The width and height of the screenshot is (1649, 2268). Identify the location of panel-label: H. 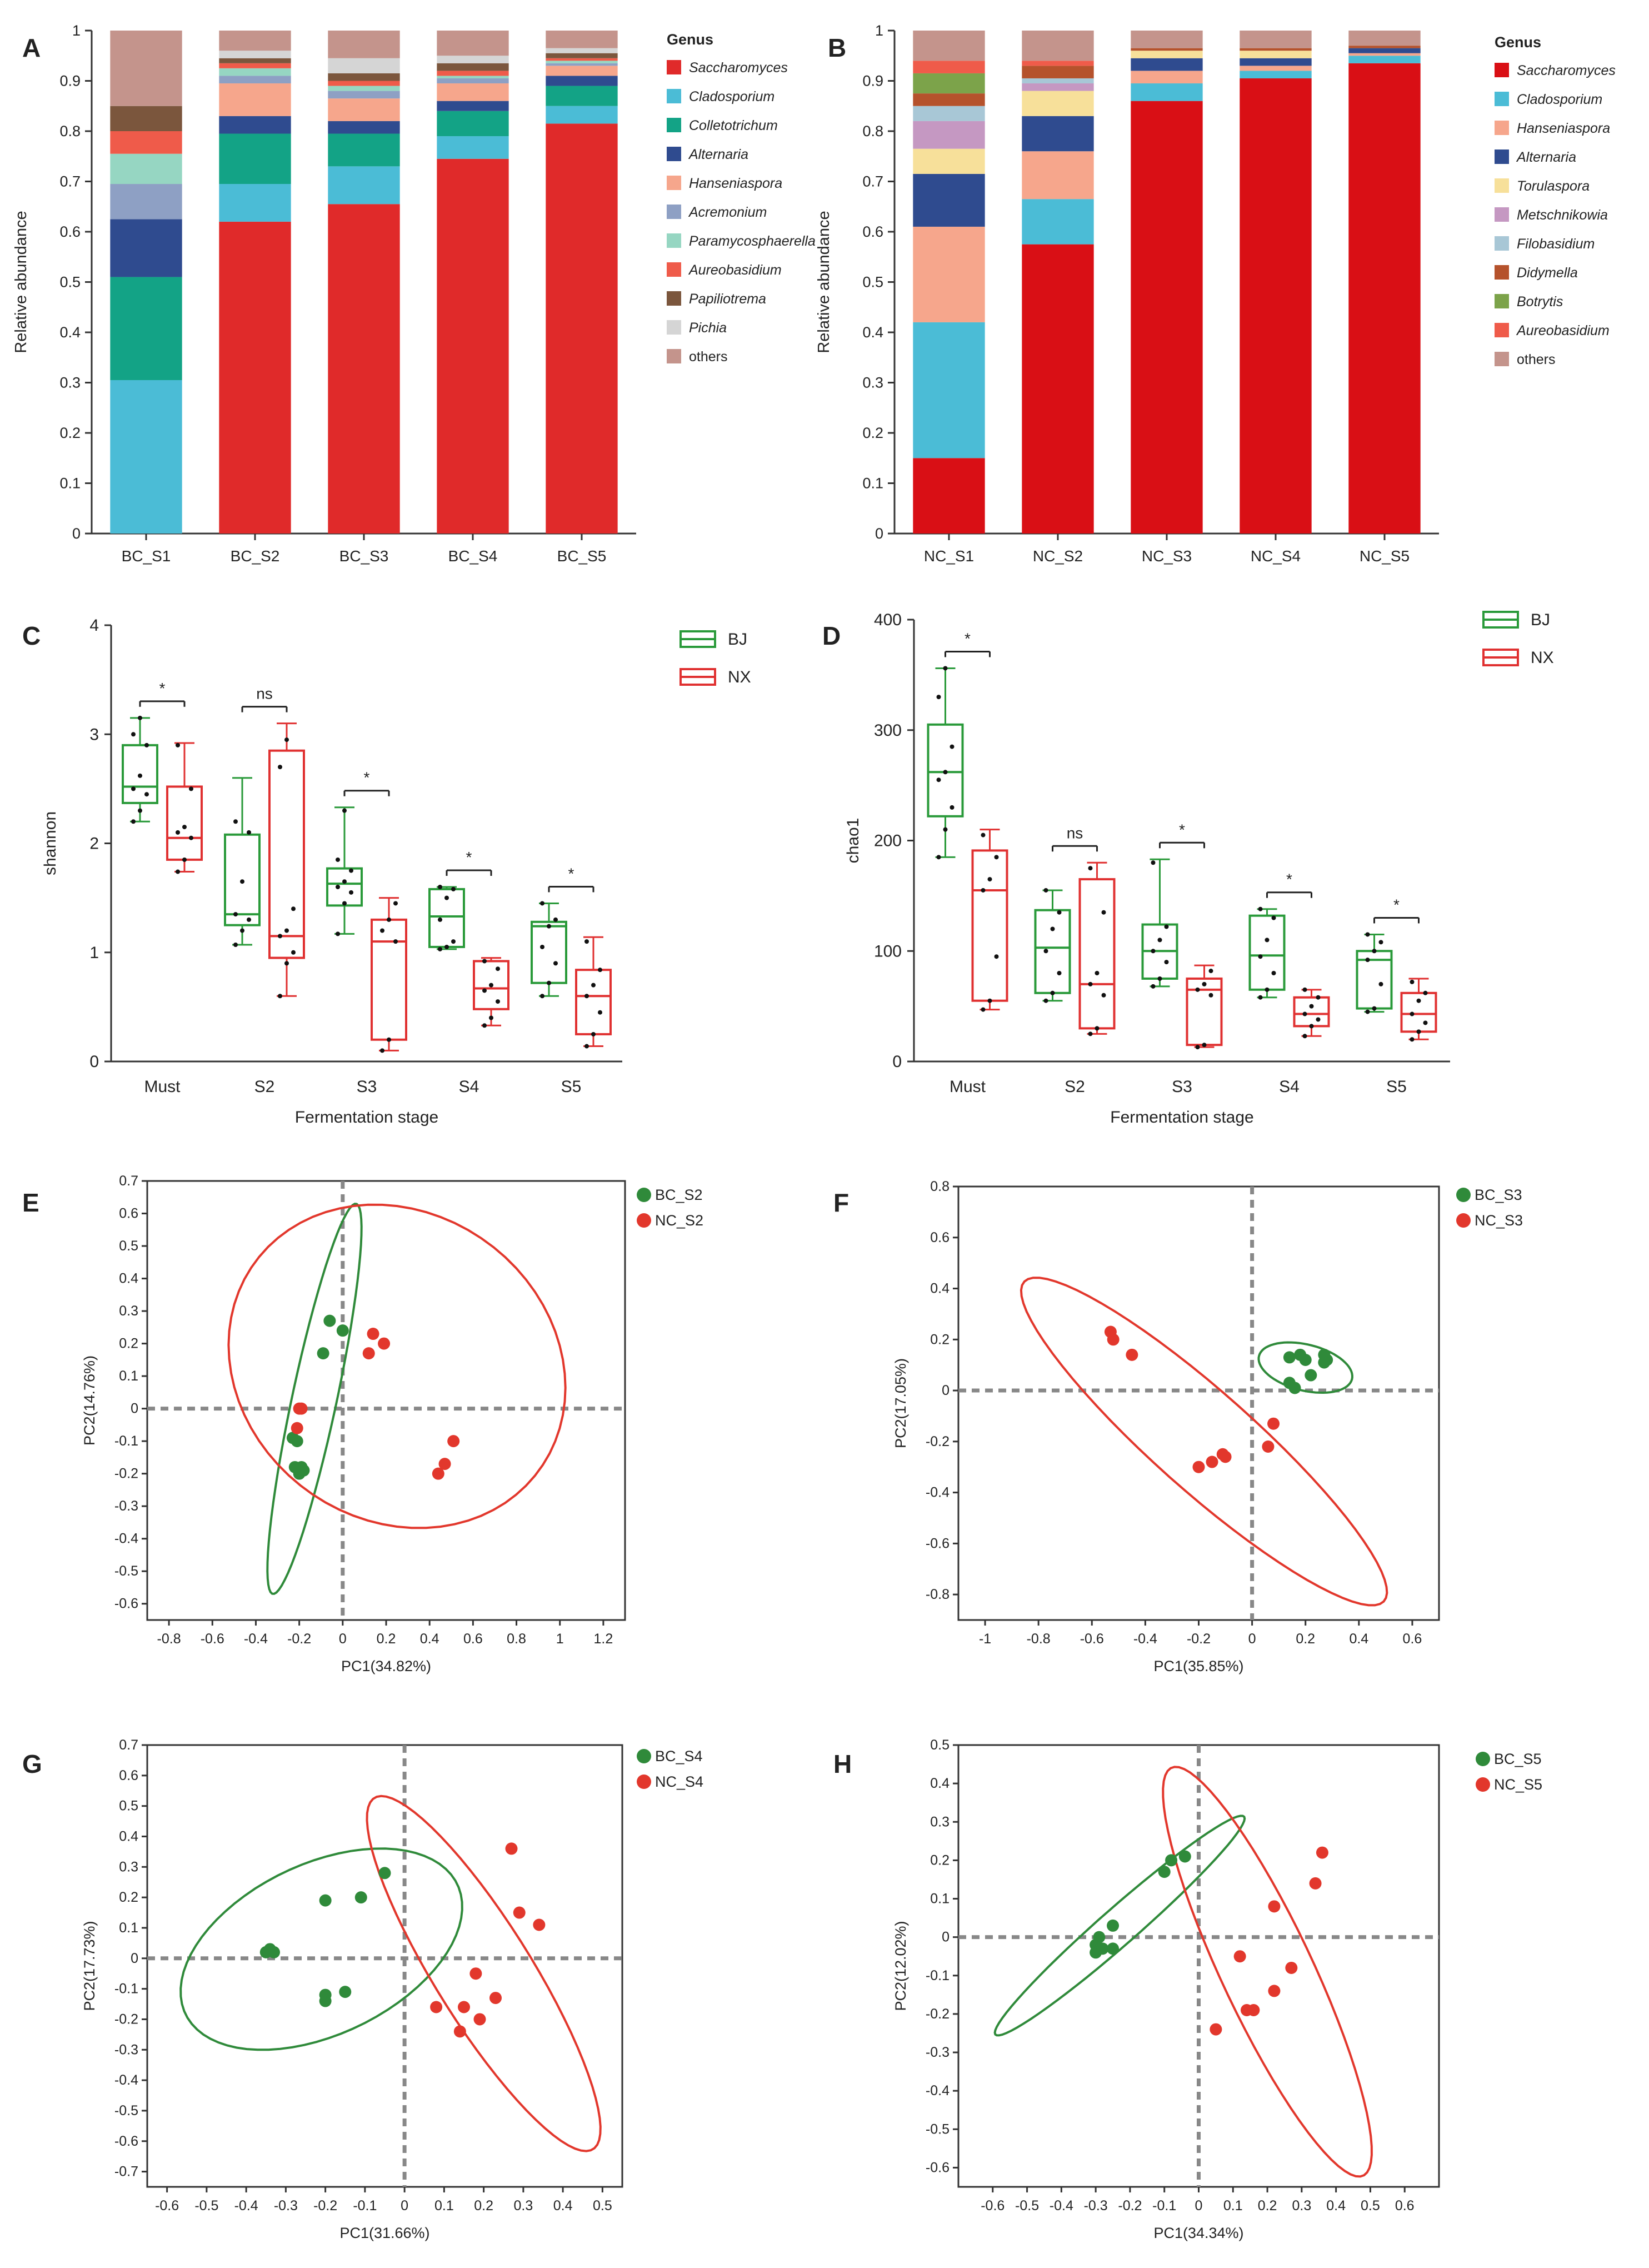
(843, 1763).